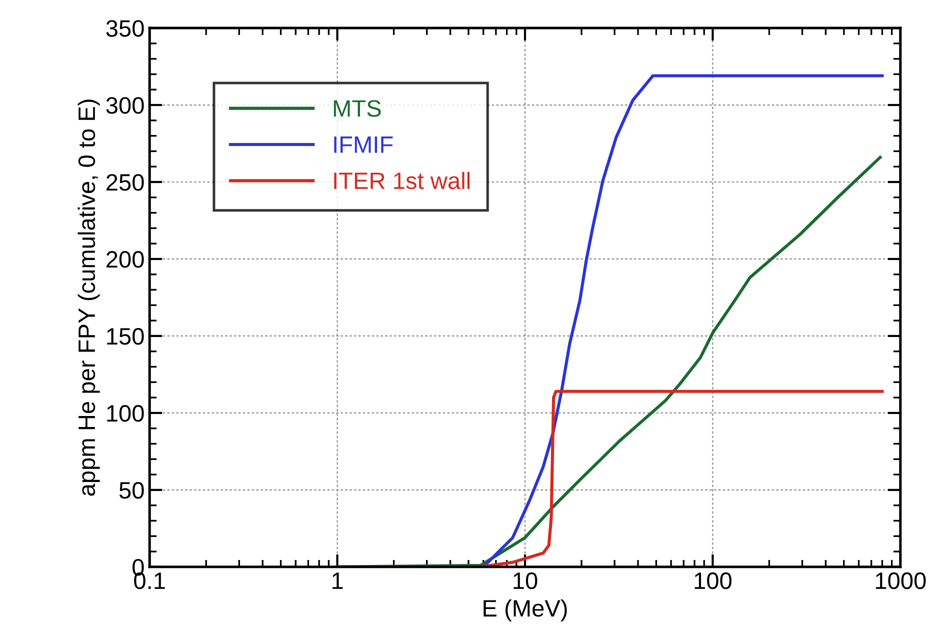 Image resolution: width=935 pixels, height=637 pixels. What do you see at coordinates (125, 413) in the screenshot?
I see `y-tick-label: 100` at bounding box center [125, 413].